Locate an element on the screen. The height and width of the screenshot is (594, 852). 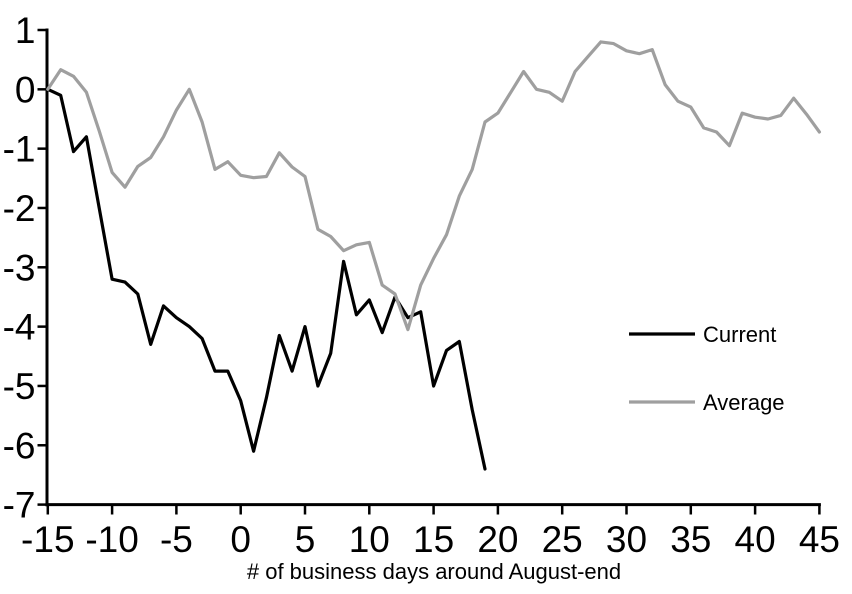
legend-average-label: Average is located at coordinates (744, 402).